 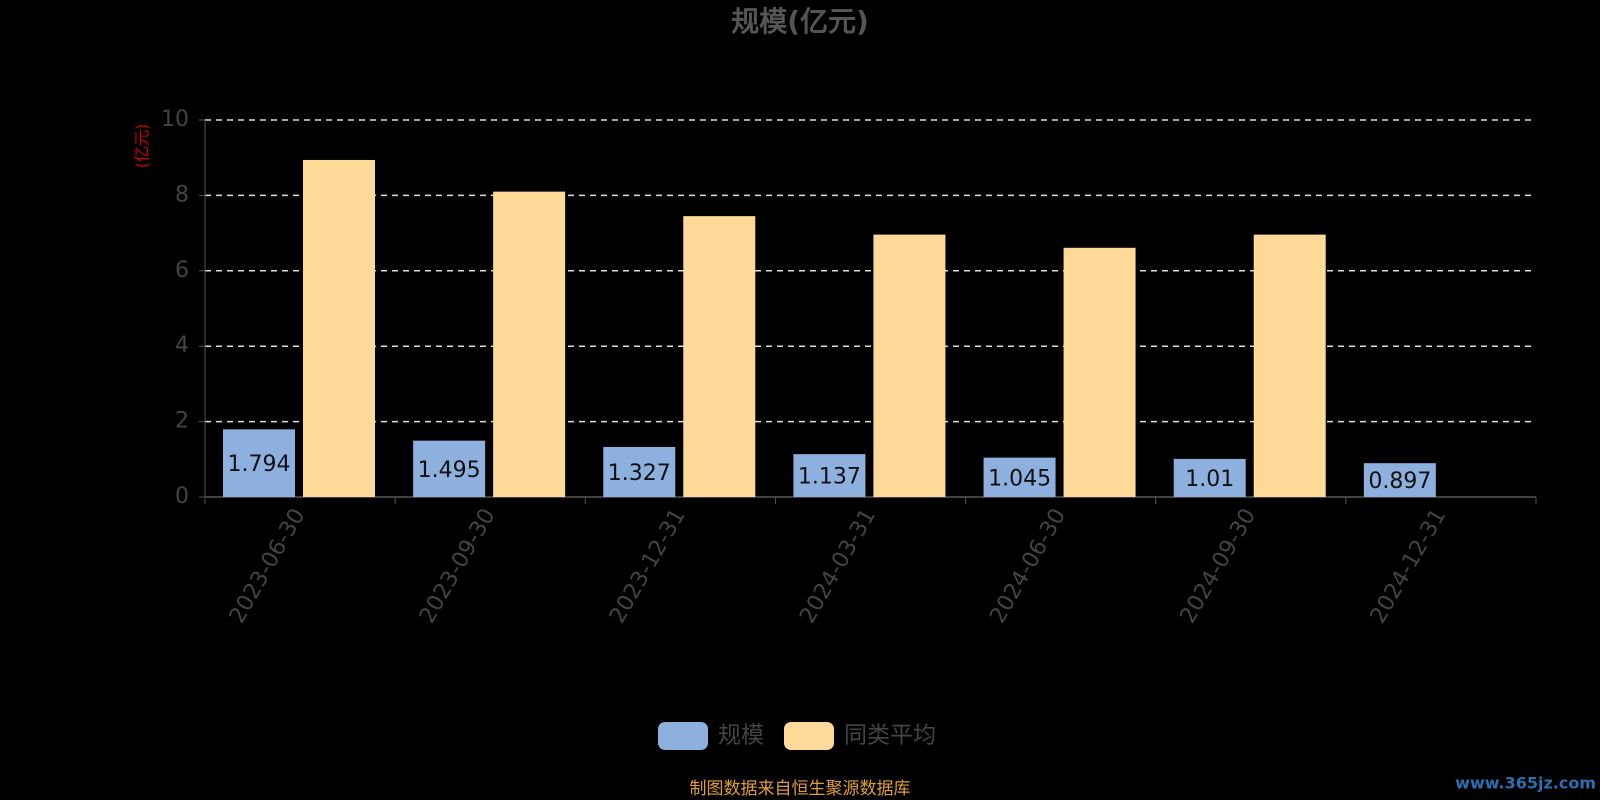 I want to click on data-label: 1.327, so click(x=639, y=473).